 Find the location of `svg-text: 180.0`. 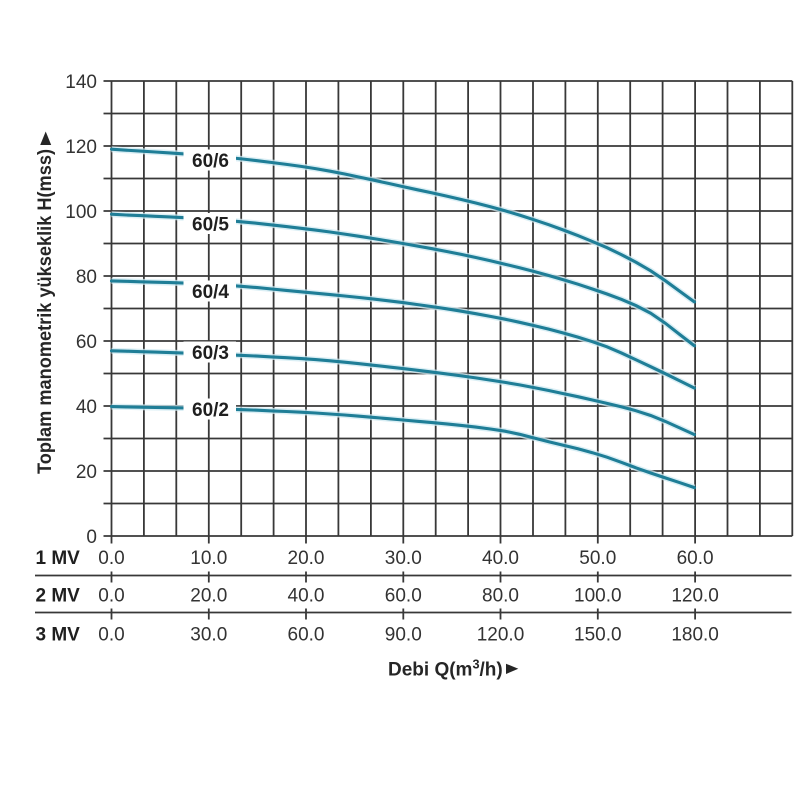

svg-text: 180.0 is located at coordinates (695, 634).